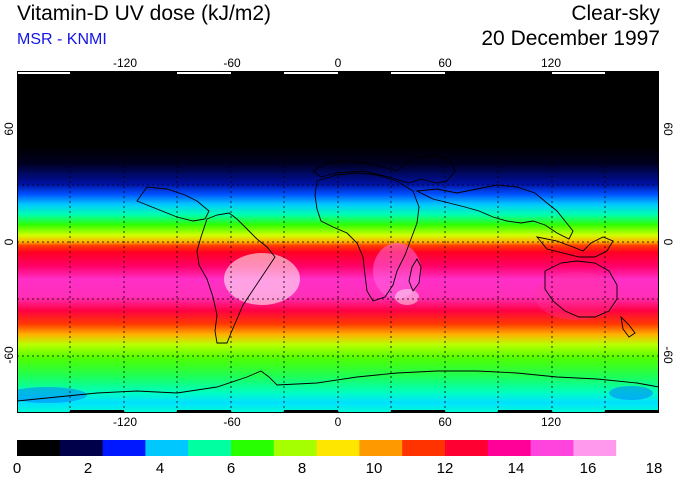  Describe the element at coordinates (374, 468) in the screenshot. I see `colorbar-tick-label: 10` at that location.